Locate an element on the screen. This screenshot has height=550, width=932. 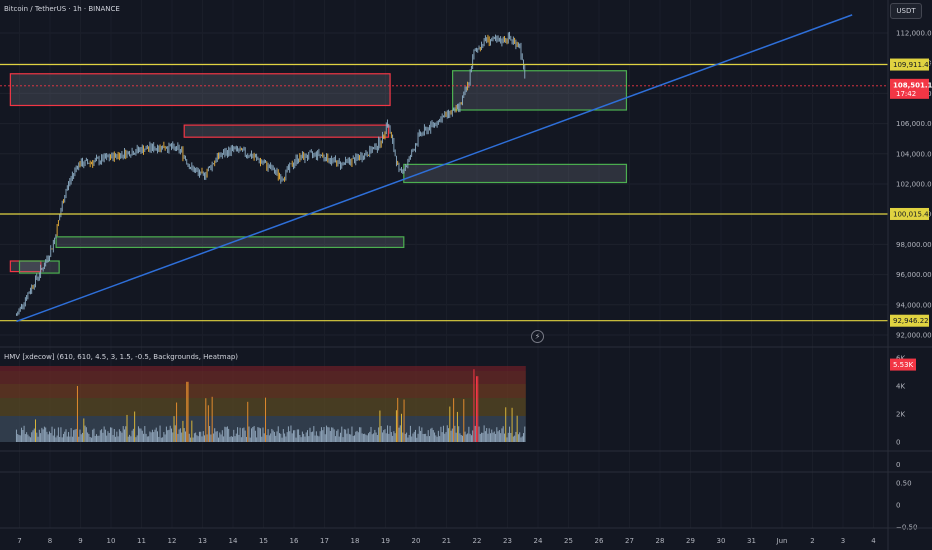
x-tick-label: 23 is located at coordinates (507, 541).